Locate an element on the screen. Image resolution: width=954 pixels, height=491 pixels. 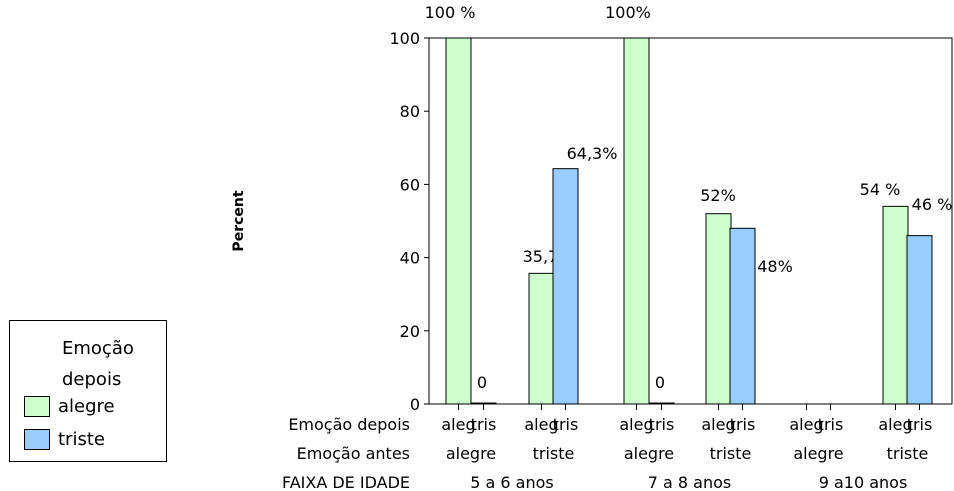
y-tick-label-5: 100 is located at coordinates (404, 38).